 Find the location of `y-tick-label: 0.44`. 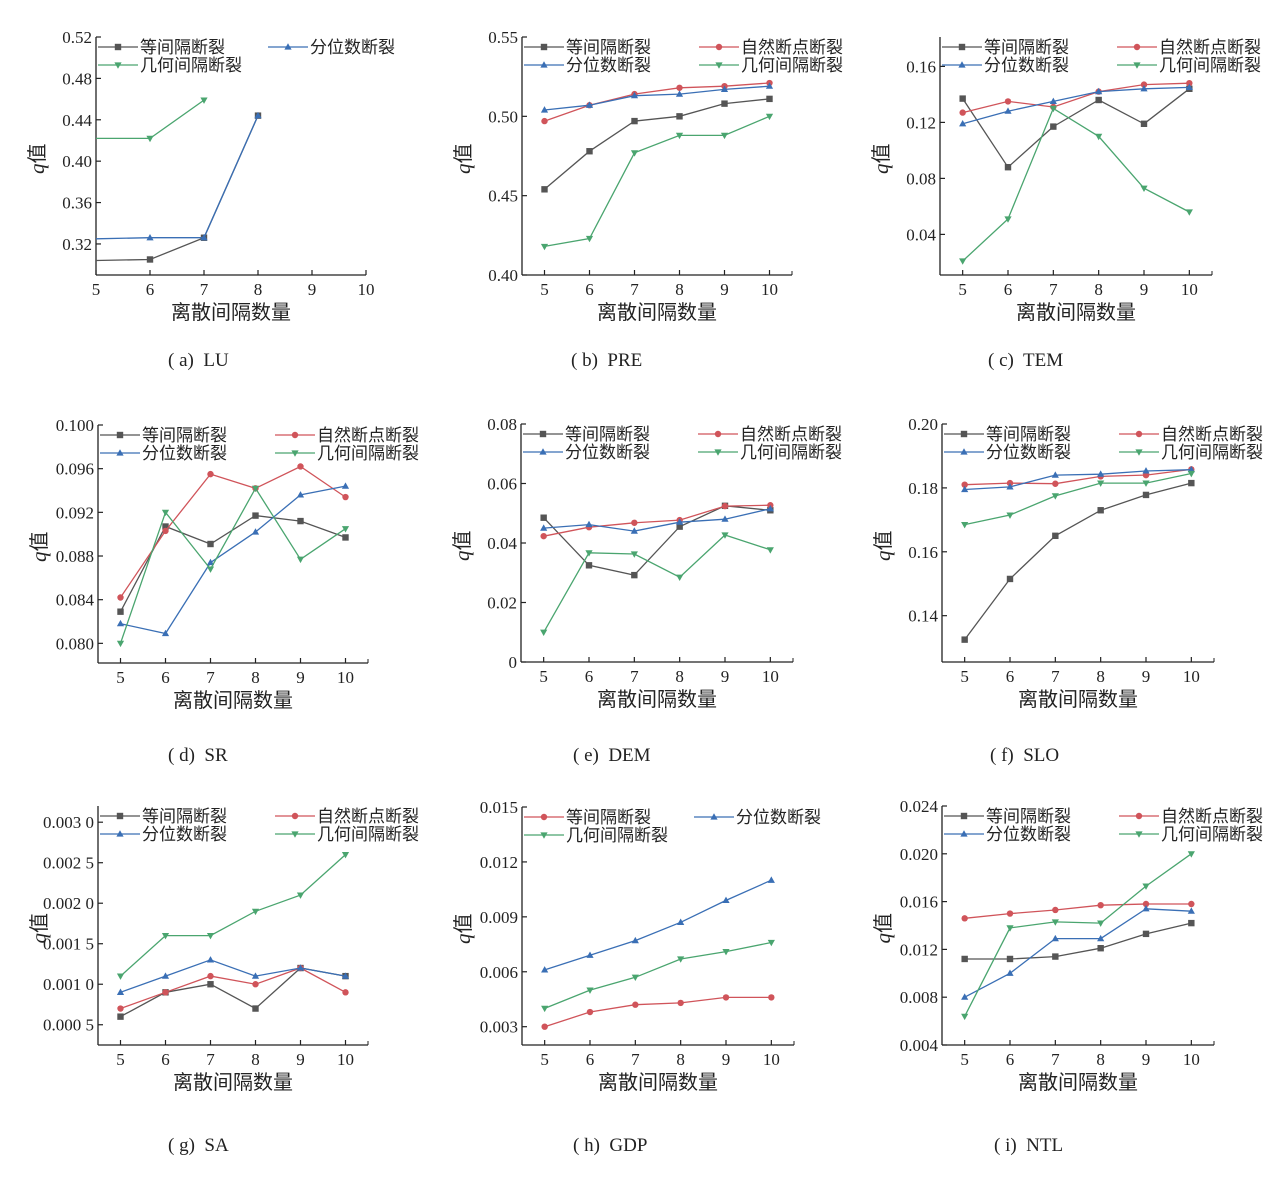

y-tick-label: 0.44 is located at coordinates (77, 120).